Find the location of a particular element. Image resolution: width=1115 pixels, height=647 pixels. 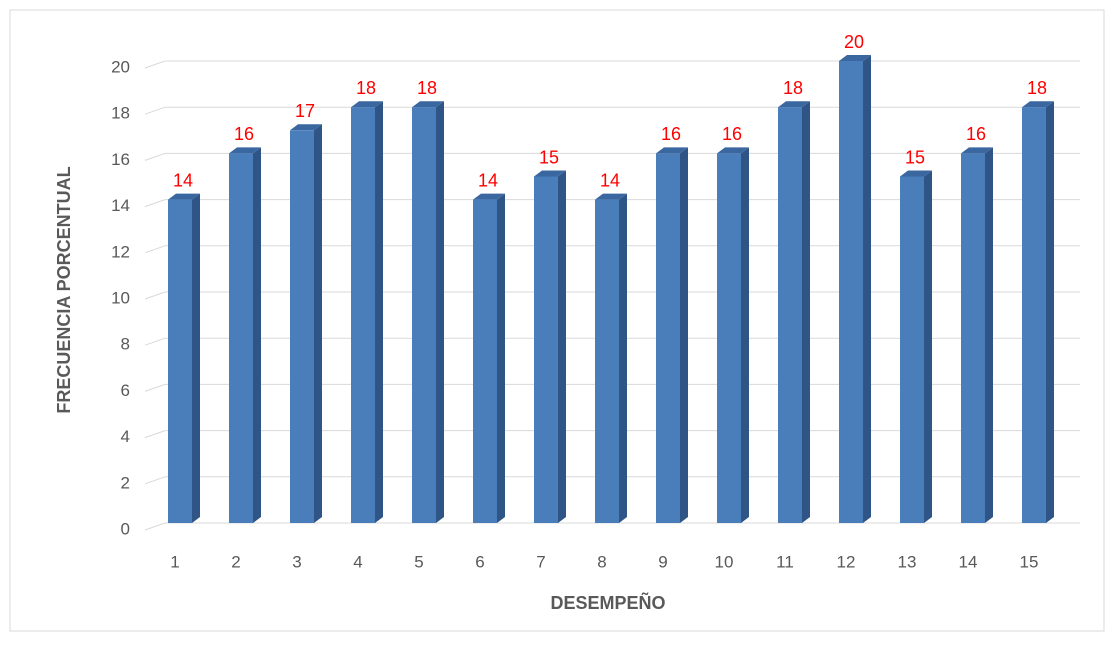

y-tick-label: 2 is located at coordinates (125, 482).